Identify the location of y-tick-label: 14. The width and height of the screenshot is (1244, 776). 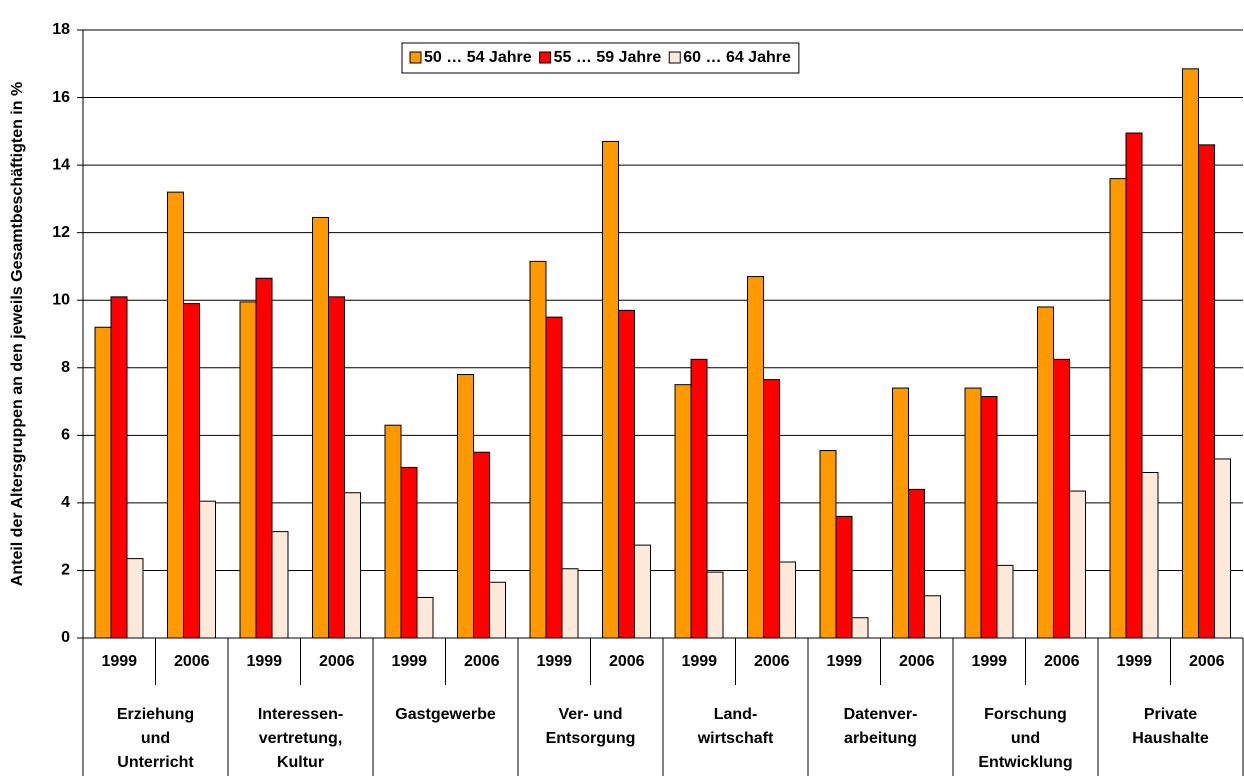
(61, 164).